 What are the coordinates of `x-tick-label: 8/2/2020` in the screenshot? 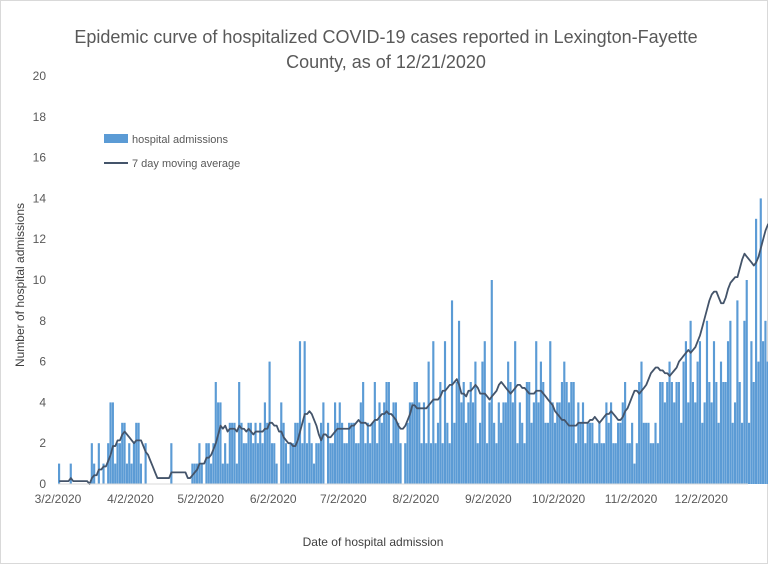 It's located at (416, 499).